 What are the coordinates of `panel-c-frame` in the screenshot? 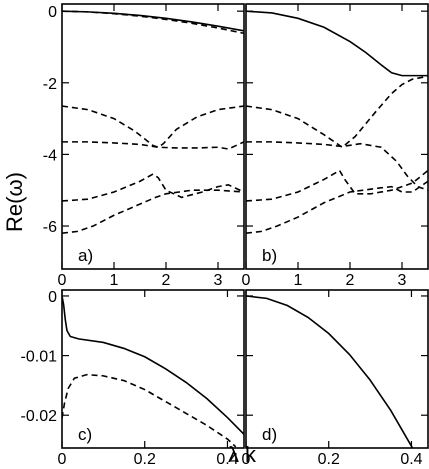 It's located at (153, 369).